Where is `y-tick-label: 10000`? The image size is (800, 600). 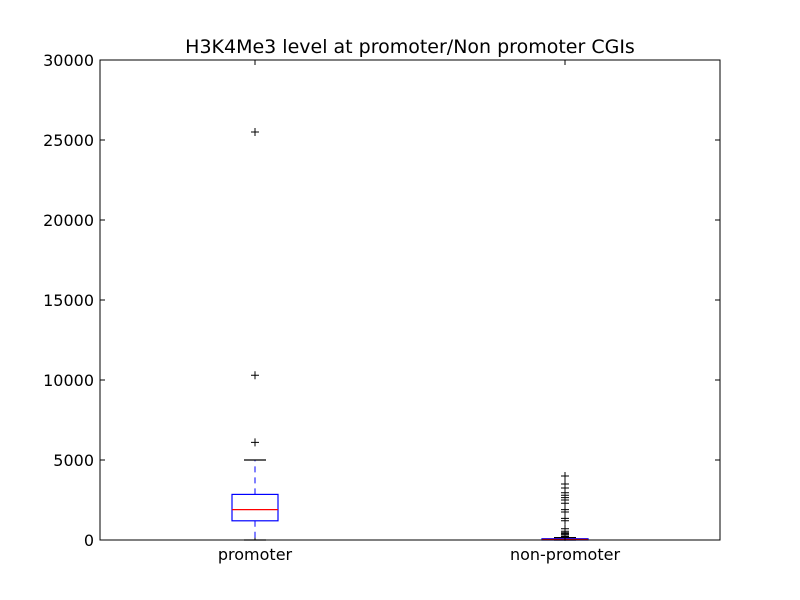 y-tick-label: 10000 is located at coordinates (68, 380).